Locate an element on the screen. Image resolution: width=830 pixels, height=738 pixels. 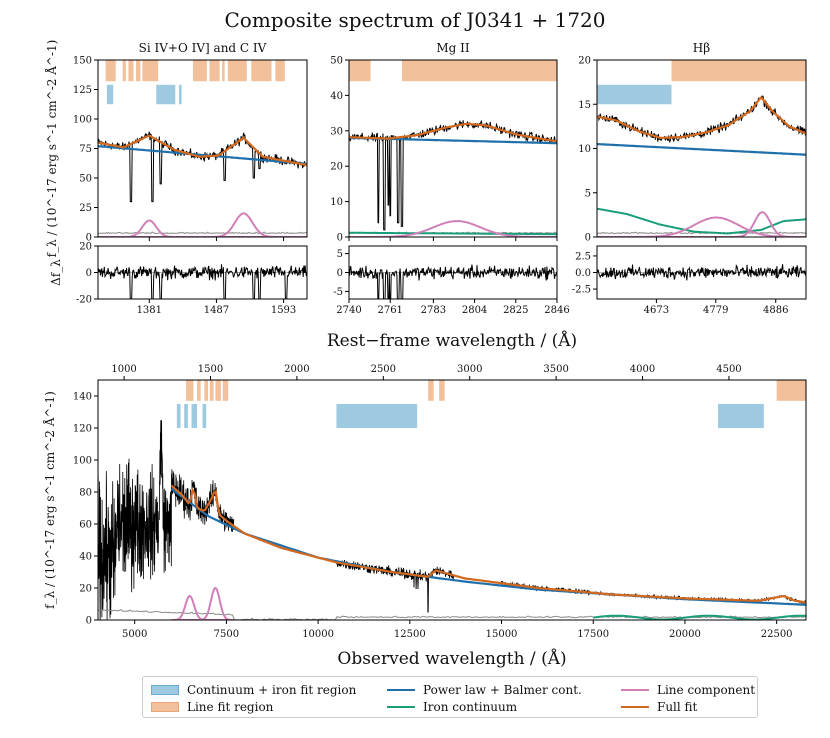
y-tick-label: 20 is located at coordinates (584, 61).